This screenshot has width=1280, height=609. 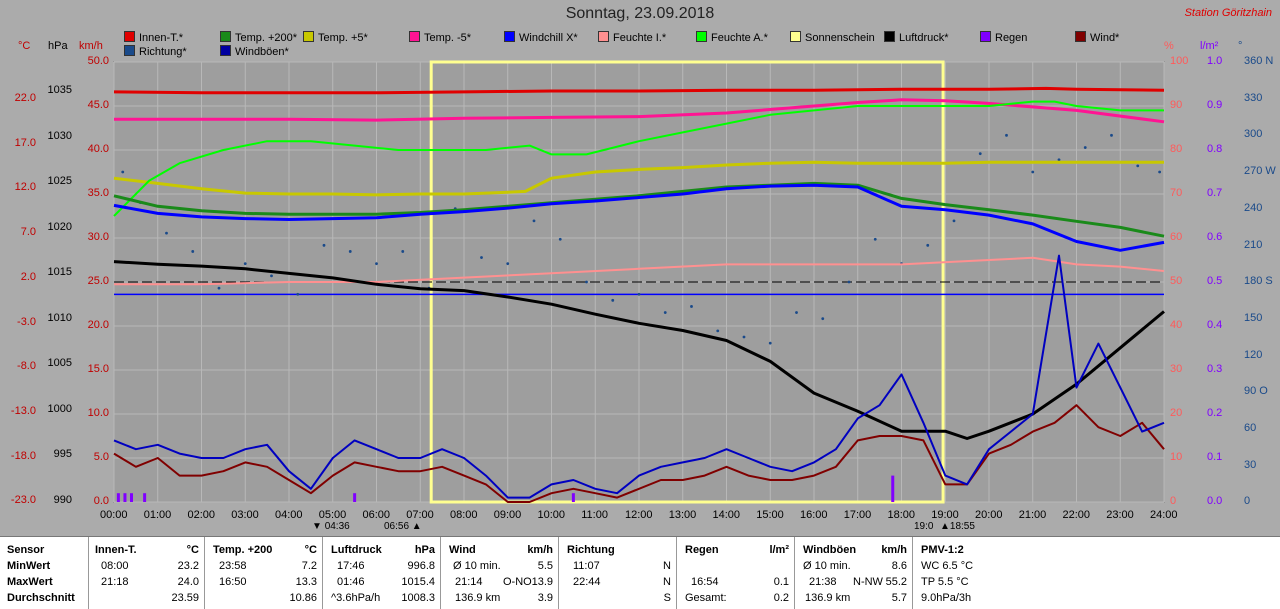 What do you see at coordinates (517, 582) in the screenshot?
I see `wind-max-dir: O-NO` at bounding box center [517, 582].